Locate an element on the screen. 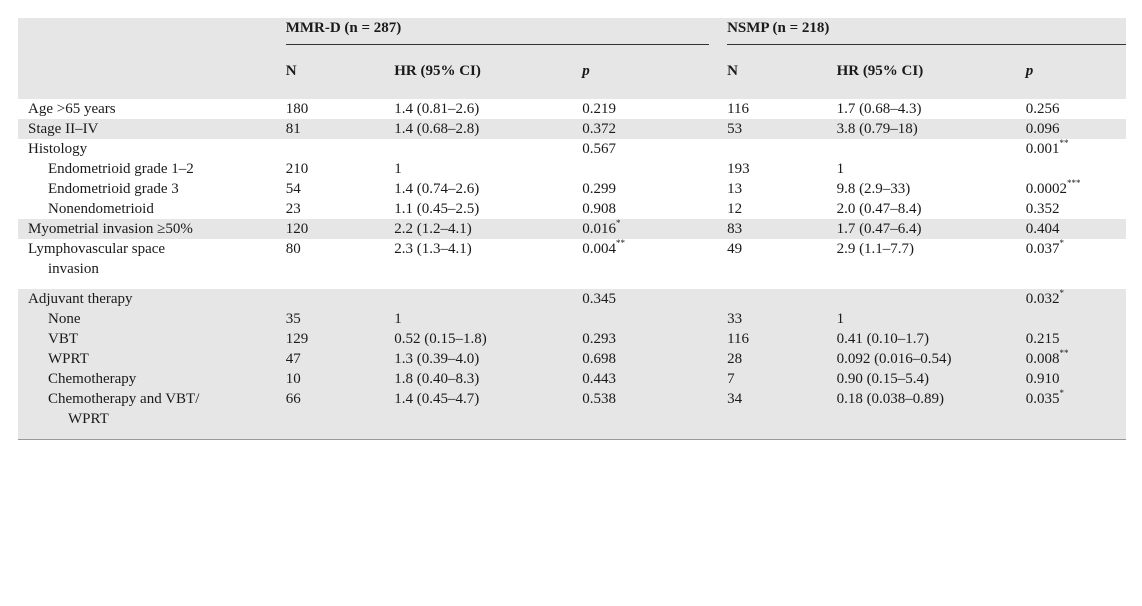 The image size is (1142, 606). row-label: None is located at coordinates (152, 319).